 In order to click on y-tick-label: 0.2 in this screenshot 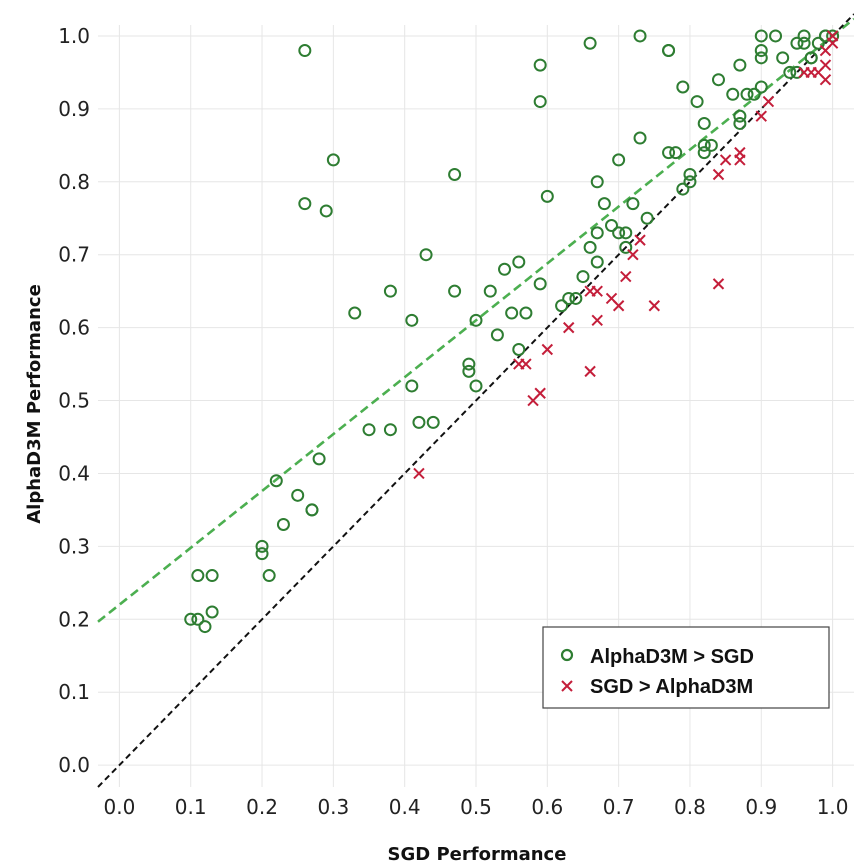, I will do `click(74, 619)`.